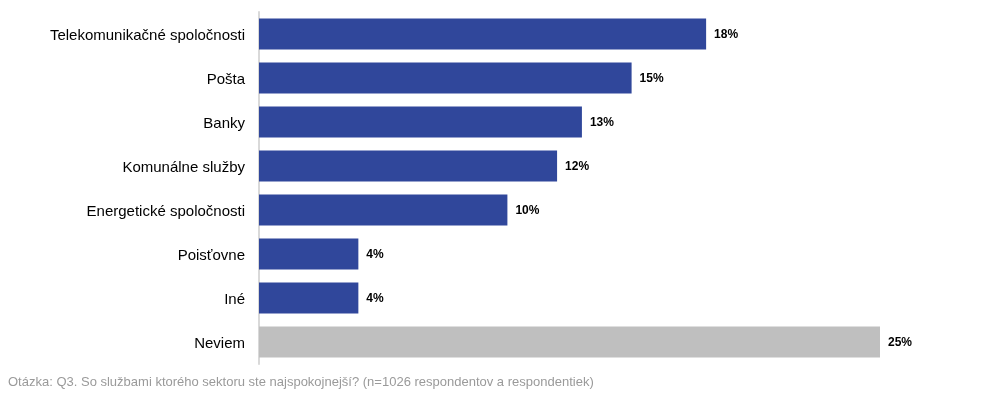 The image size is (1001, 396). I want to click on y-tick-label: Pošta, so click(226, 78).